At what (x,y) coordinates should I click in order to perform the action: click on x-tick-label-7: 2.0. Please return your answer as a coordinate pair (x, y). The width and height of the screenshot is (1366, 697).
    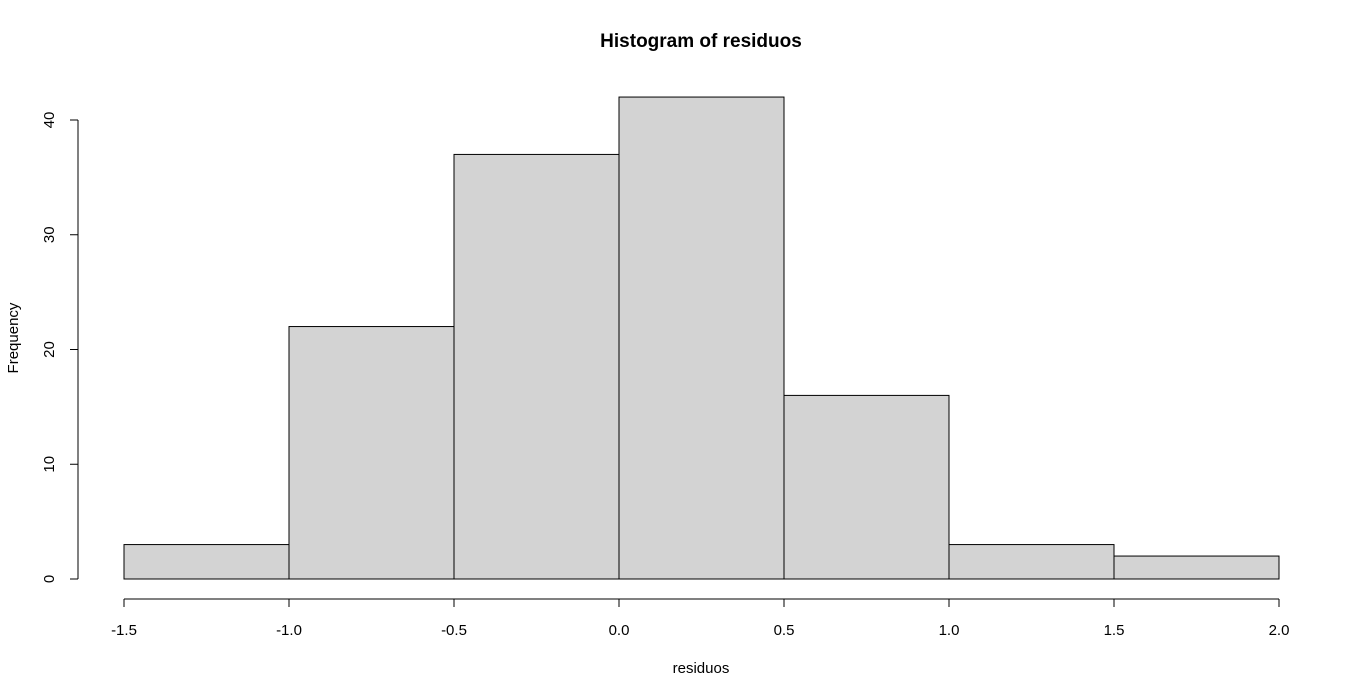
    Looking at the image, I should click on (1279, 630).